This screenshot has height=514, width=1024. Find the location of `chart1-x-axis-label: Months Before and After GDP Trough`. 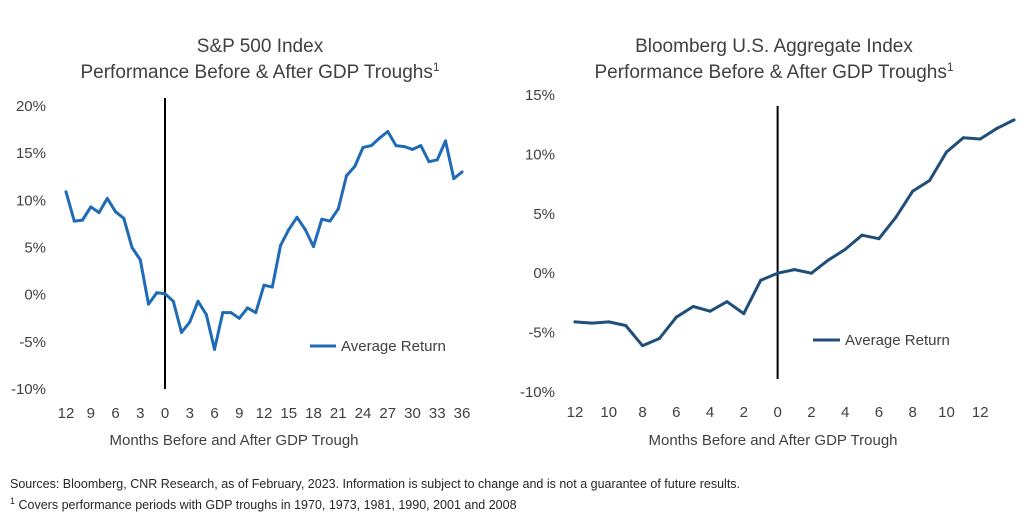

chart1-x-axis-label: Months Before and After GDP Trough is located at coordinates (233, 440).